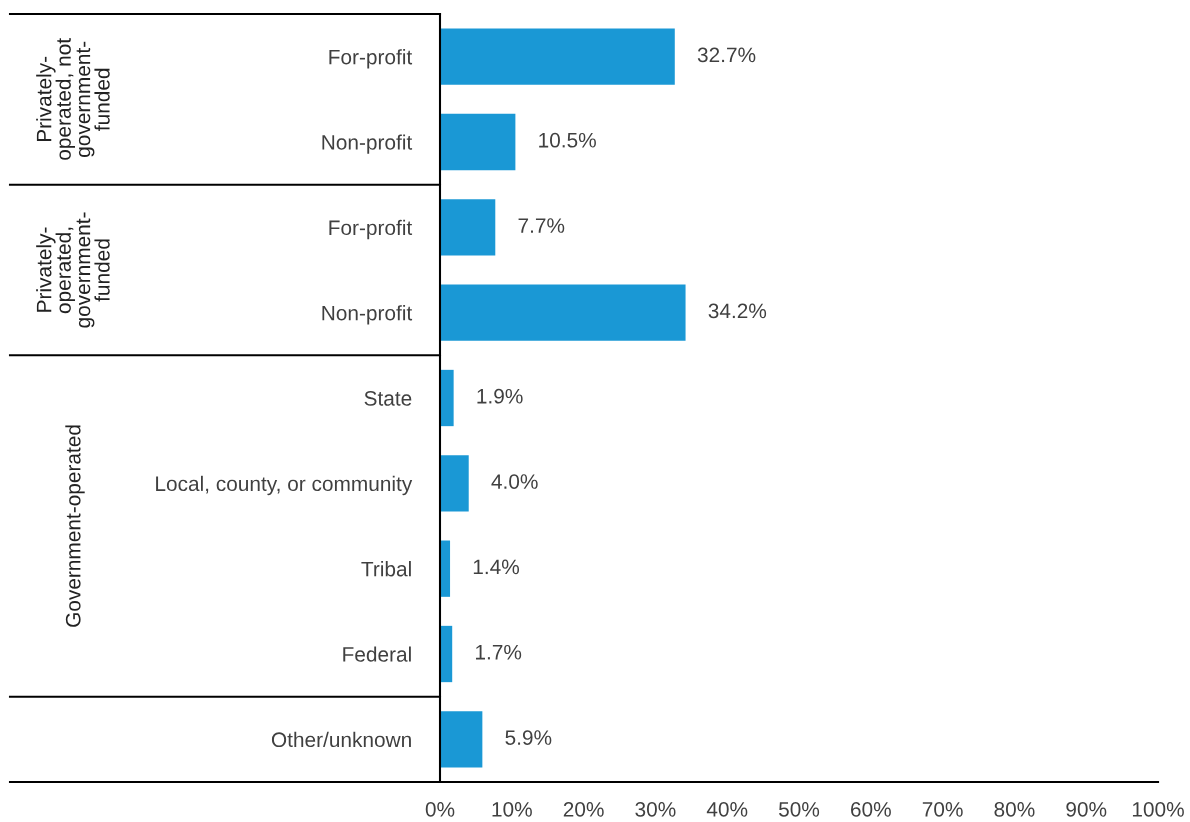  Describe the element at coordinates (871, 809) in the screenshot. I see `x-tick-label: 60%` at that location.